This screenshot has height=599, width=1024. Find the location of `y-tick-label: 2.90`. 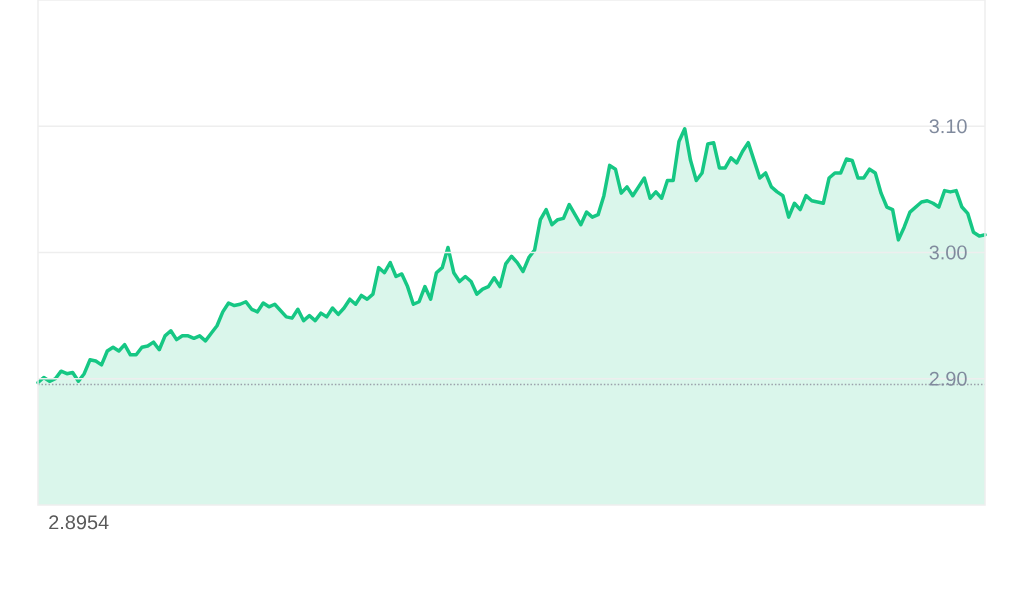

y-tick-label: 2.90 is located at coordinates (948, 378).